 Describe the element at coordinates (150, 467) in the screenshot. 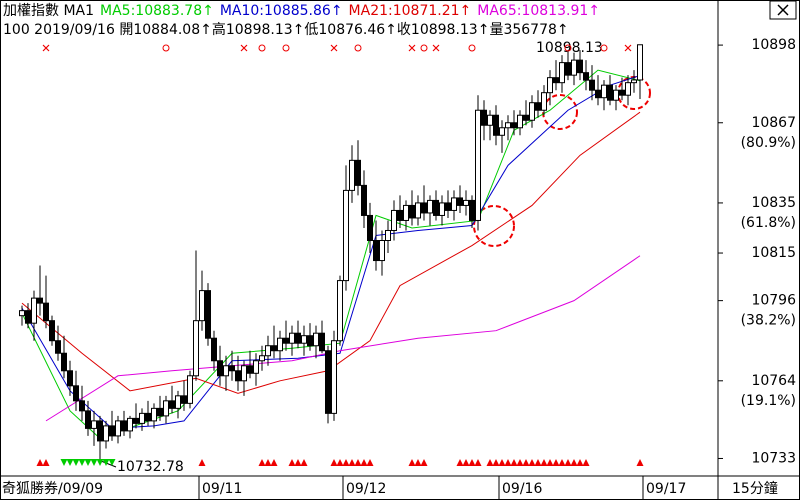

I see `low-annotation: 10732.78` at that location.